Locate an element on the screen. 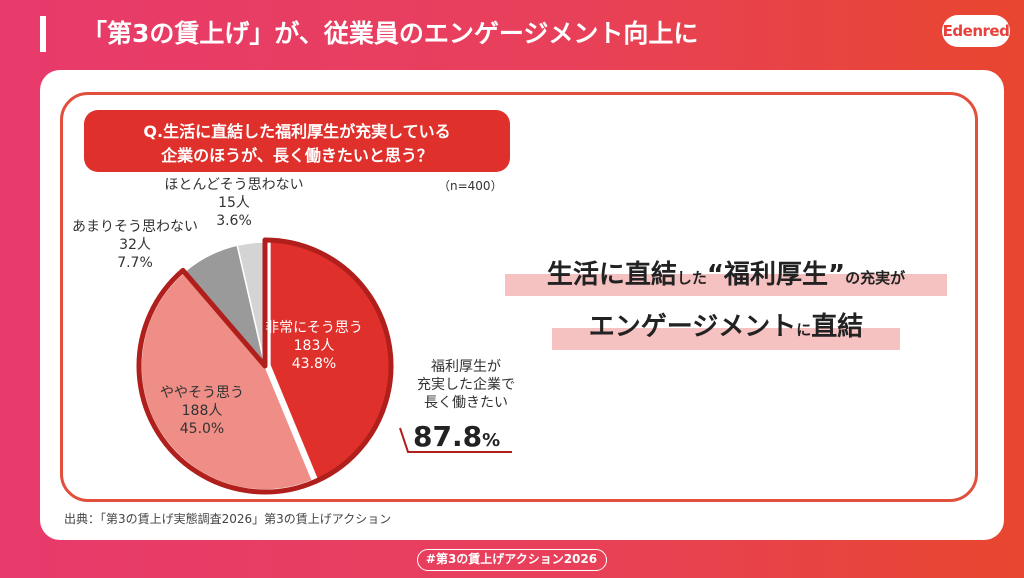 This screenshot has height=578, width=1024. logo-text: Edenred is located at coordinates (976, 31).